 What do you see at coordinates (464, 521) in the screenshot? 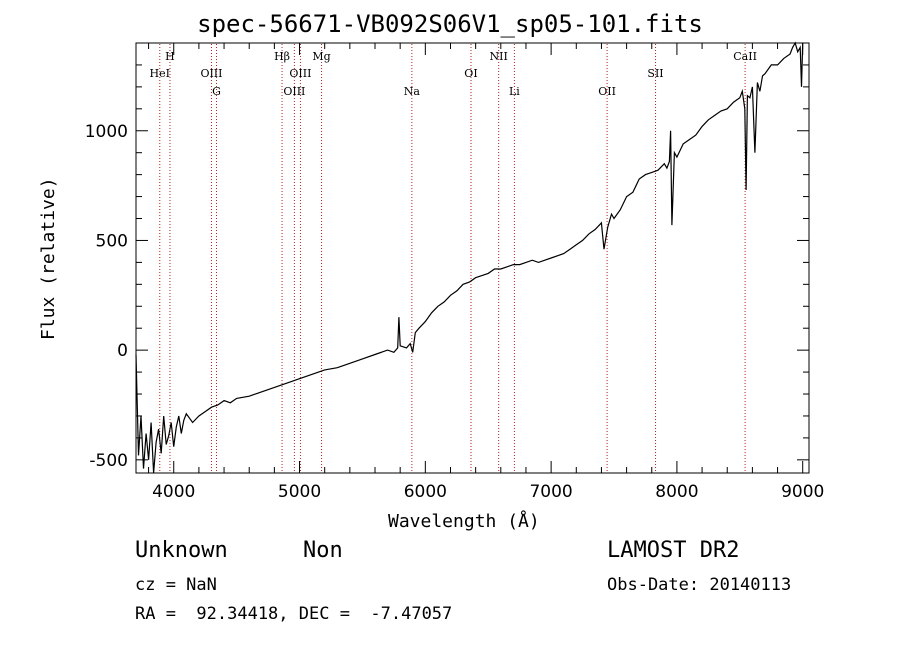
I see `x-axis-label: Wavelength (Å)` at bounding box center [464, 521].